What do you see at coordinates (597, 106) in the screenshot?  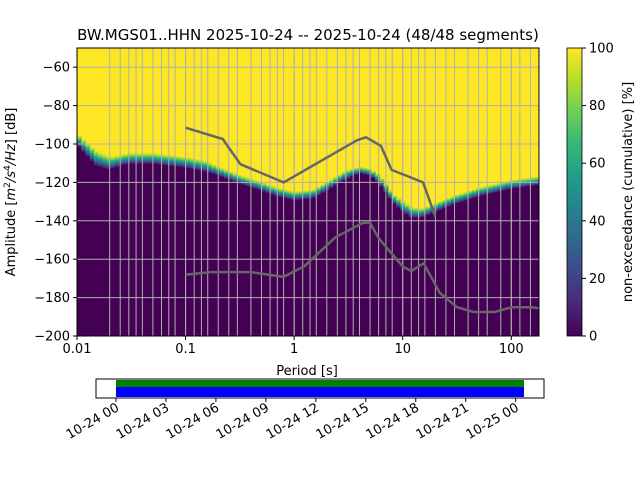 I see `colorbar-tick-label: 80` at bounding box center [597, 106].